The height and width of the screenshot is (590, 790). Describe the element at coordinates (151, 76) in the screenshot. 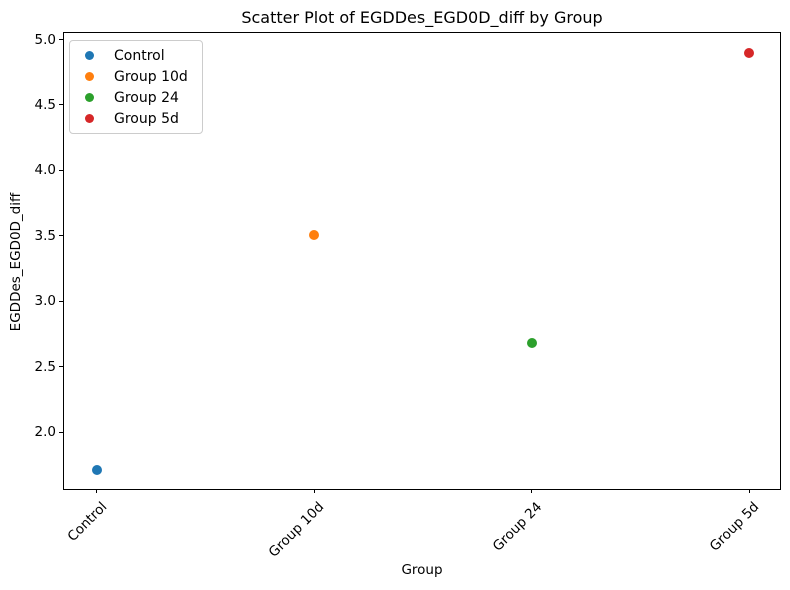

I see `legend-label: Group 10d` at that location.